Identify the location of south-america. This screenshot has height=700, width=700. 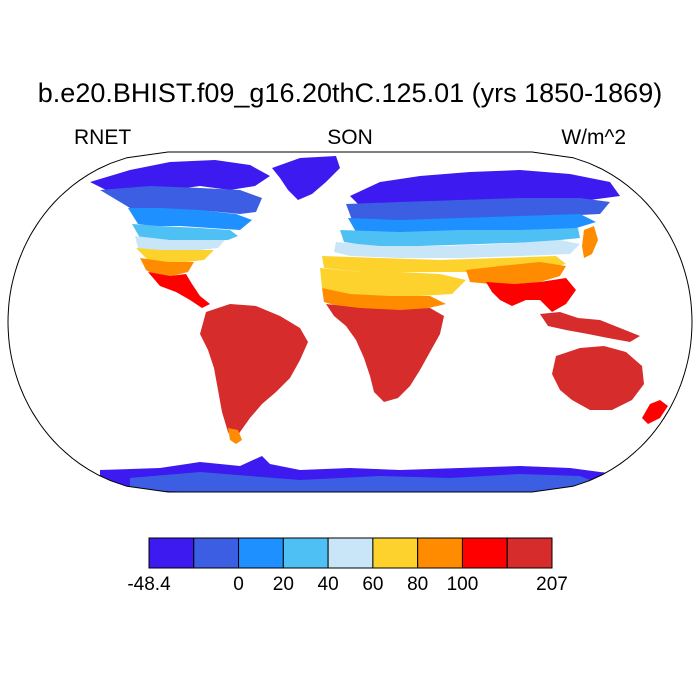
(254, 373).